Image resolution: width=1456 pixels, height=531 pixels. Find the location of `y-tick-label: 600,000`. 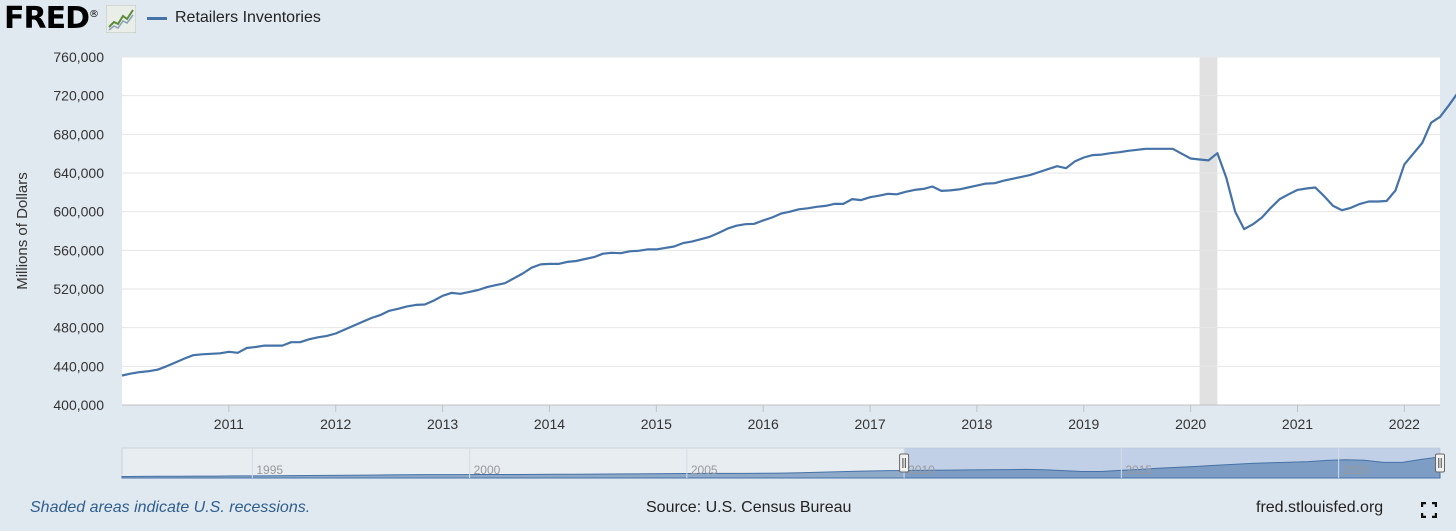

y-tick-label: 600,000 is located at coordinates (78, 212).